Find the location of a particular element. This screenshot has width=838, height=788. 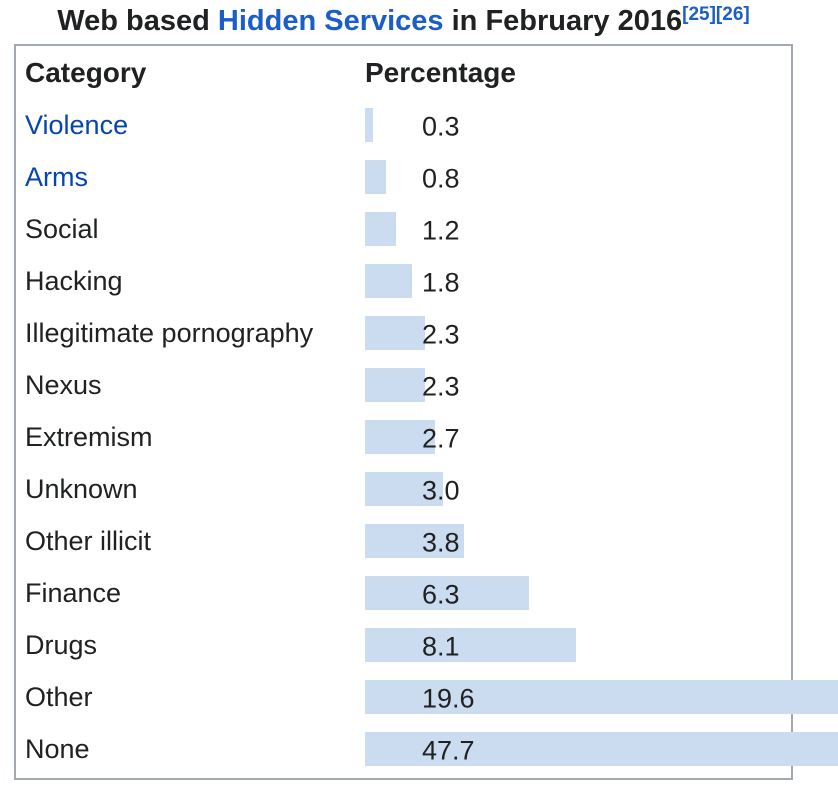

percentage-value: 47.7 is located at coordinates (448, 750).